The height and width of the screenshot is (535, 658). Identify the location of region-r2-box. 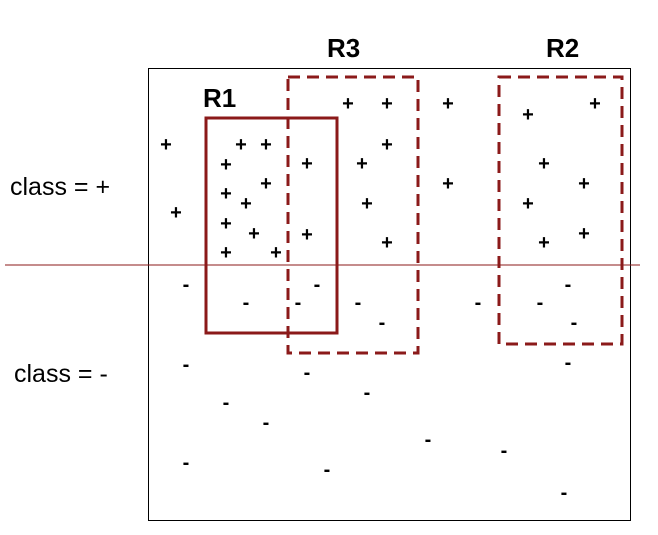
(560, 210).